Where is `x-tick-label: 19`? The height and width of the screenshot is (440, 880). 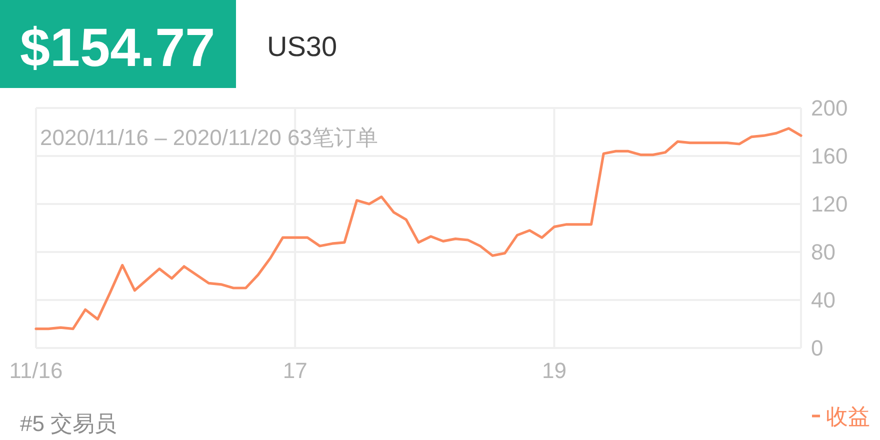
x-tick-label: 19 is located at coordinates (554, 370).